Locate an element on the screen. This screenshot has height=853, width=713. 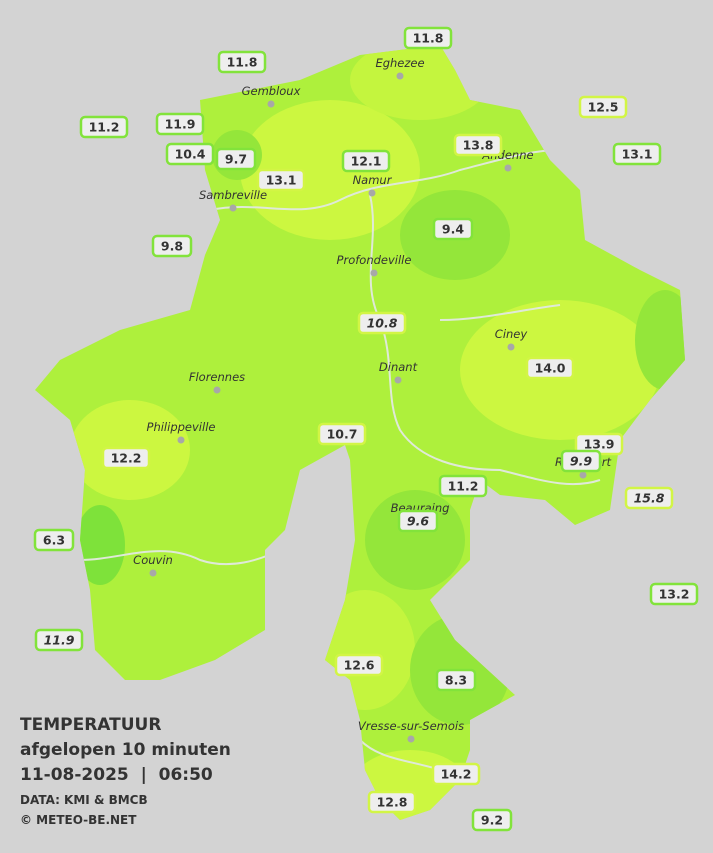
station-value: 9.9 is located at coordinates (581, 461).